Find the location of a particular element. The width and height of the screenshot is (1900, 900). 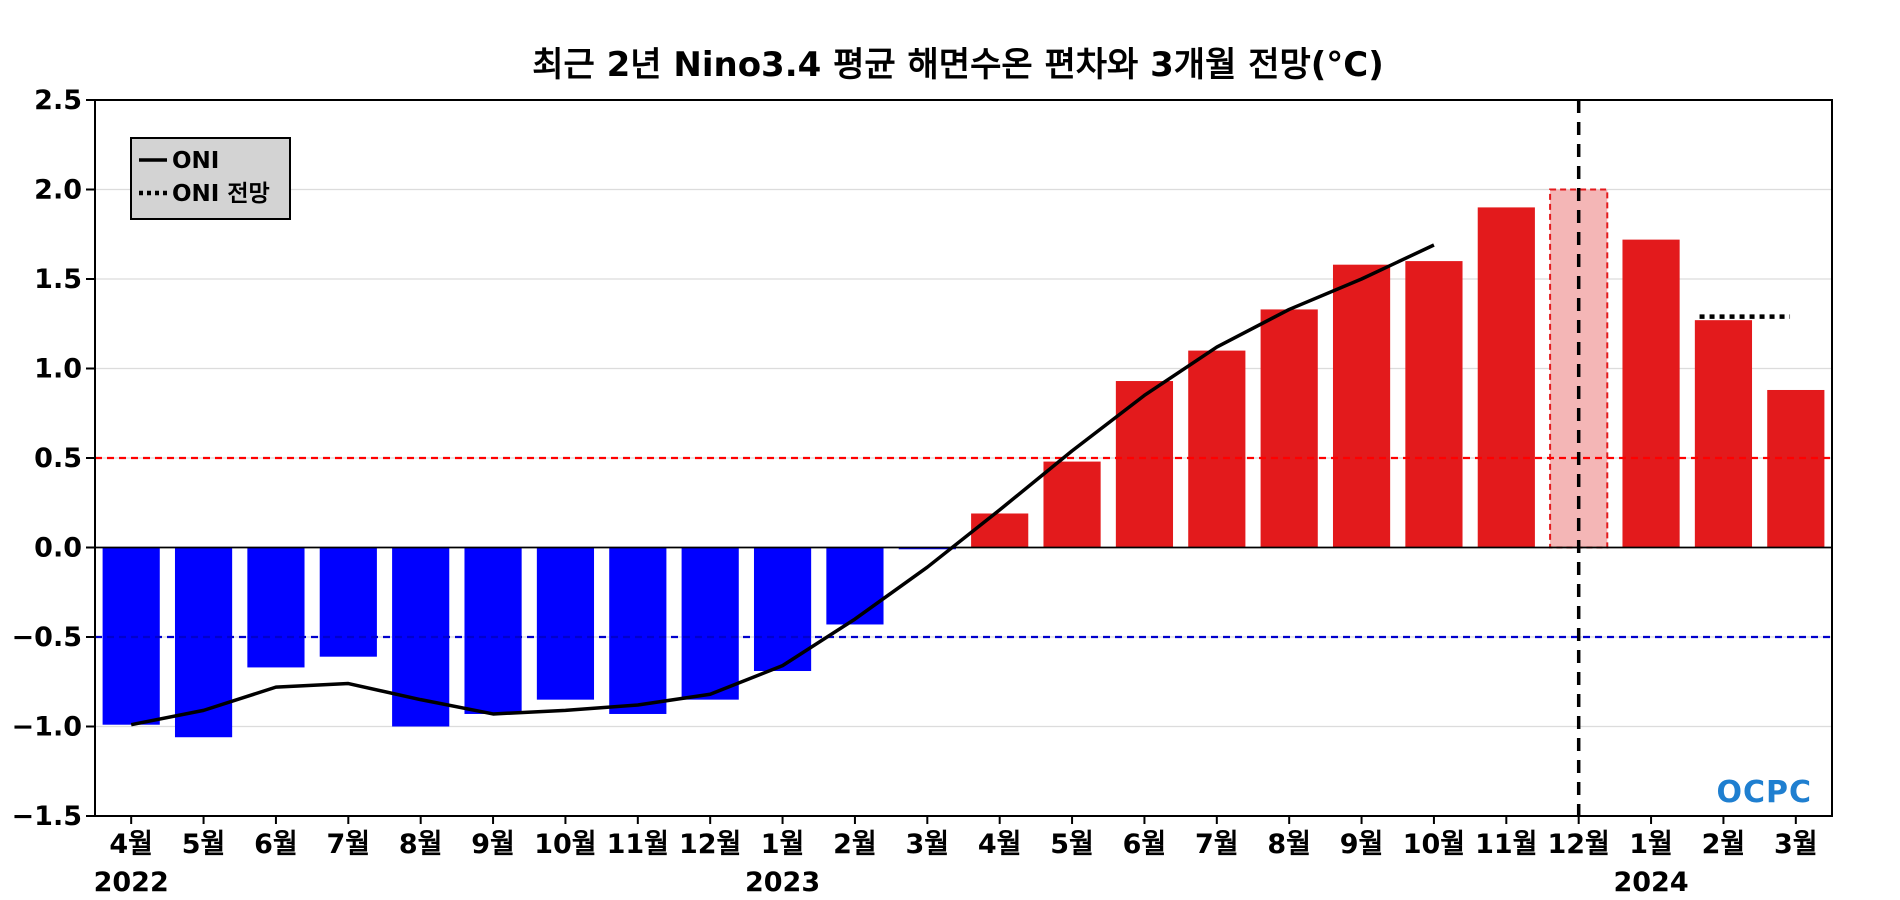

x-tick-label-1: 5월 is located at coordinates (204, 844).